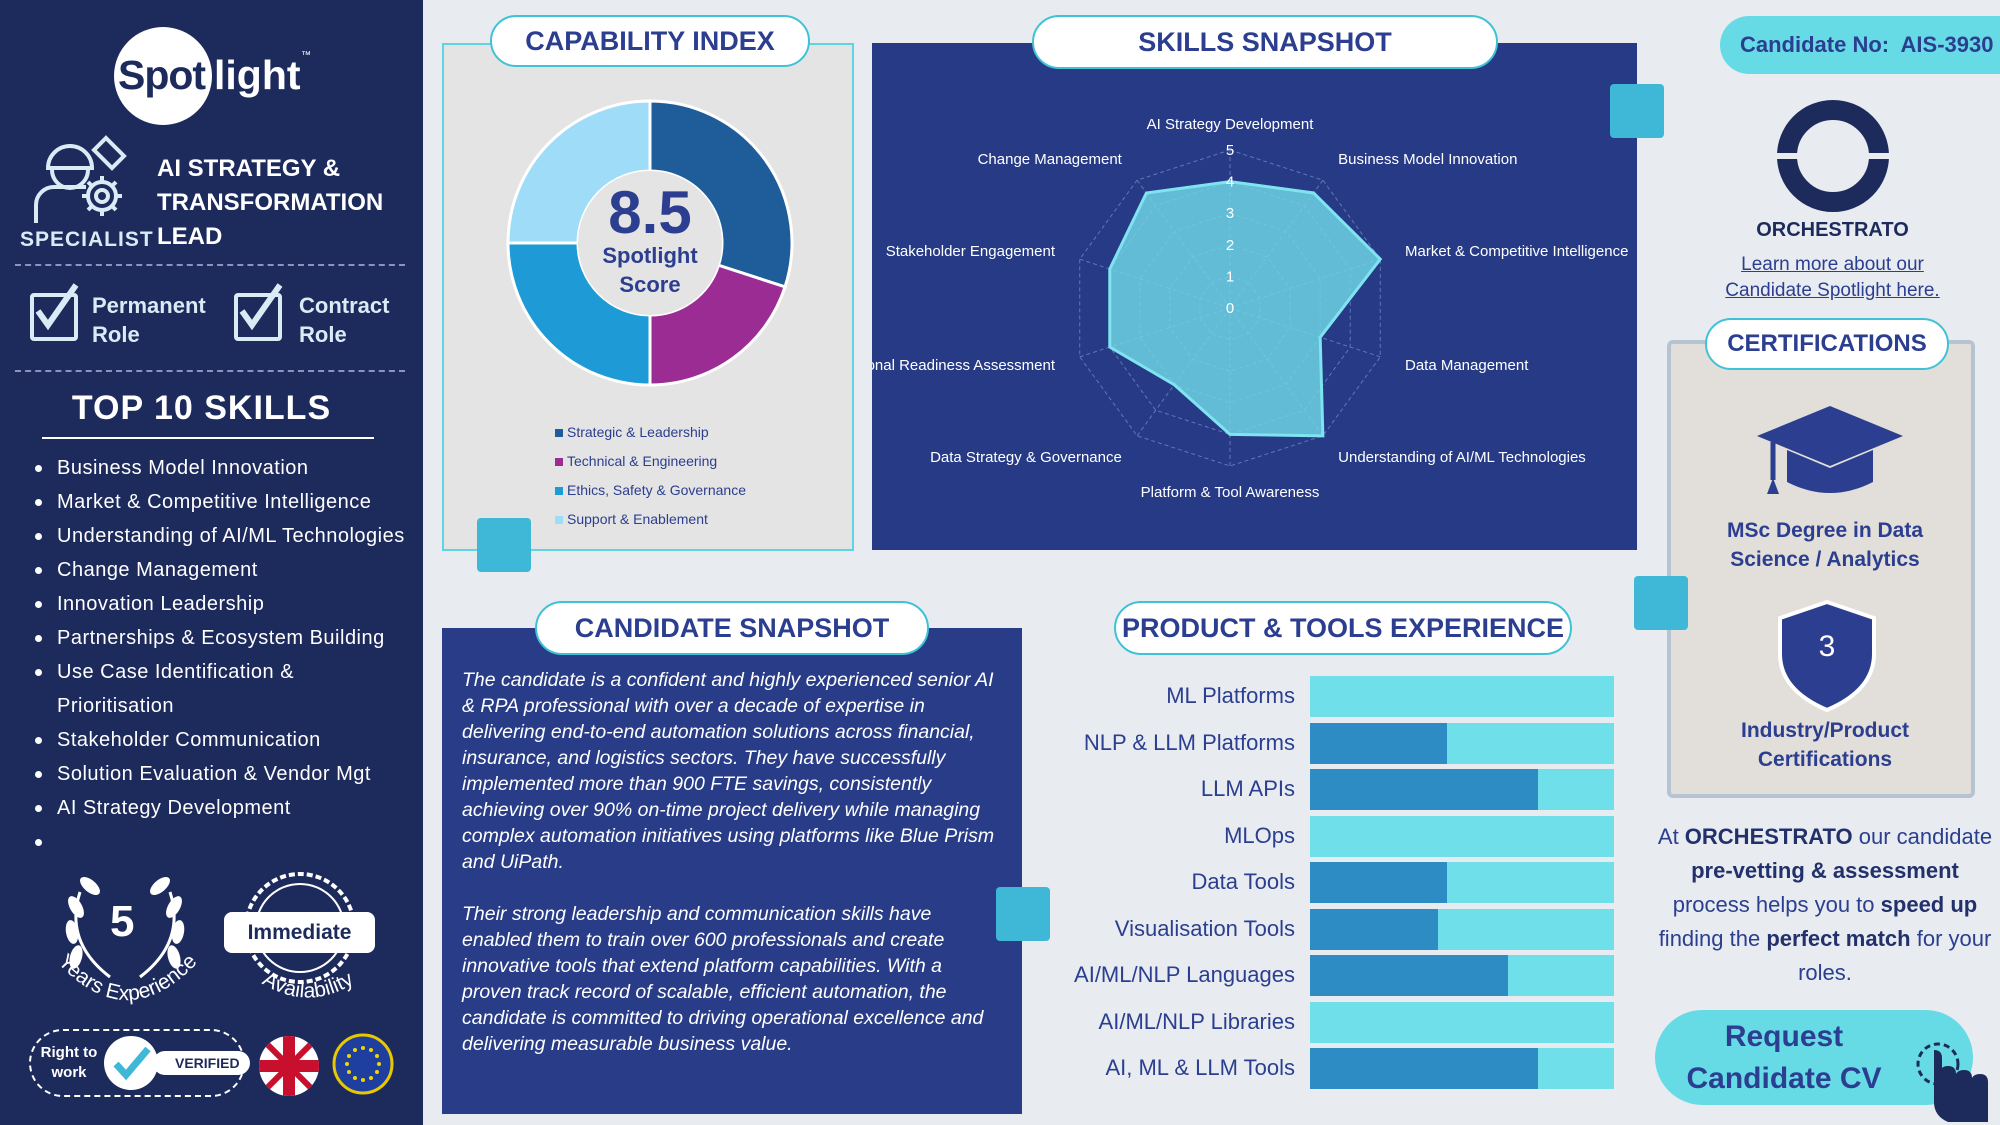  What do you see at coordinates (1230, 213) in the screenshot?
I see `radar-tick-label: 3` at bounding box center [1230, 213].